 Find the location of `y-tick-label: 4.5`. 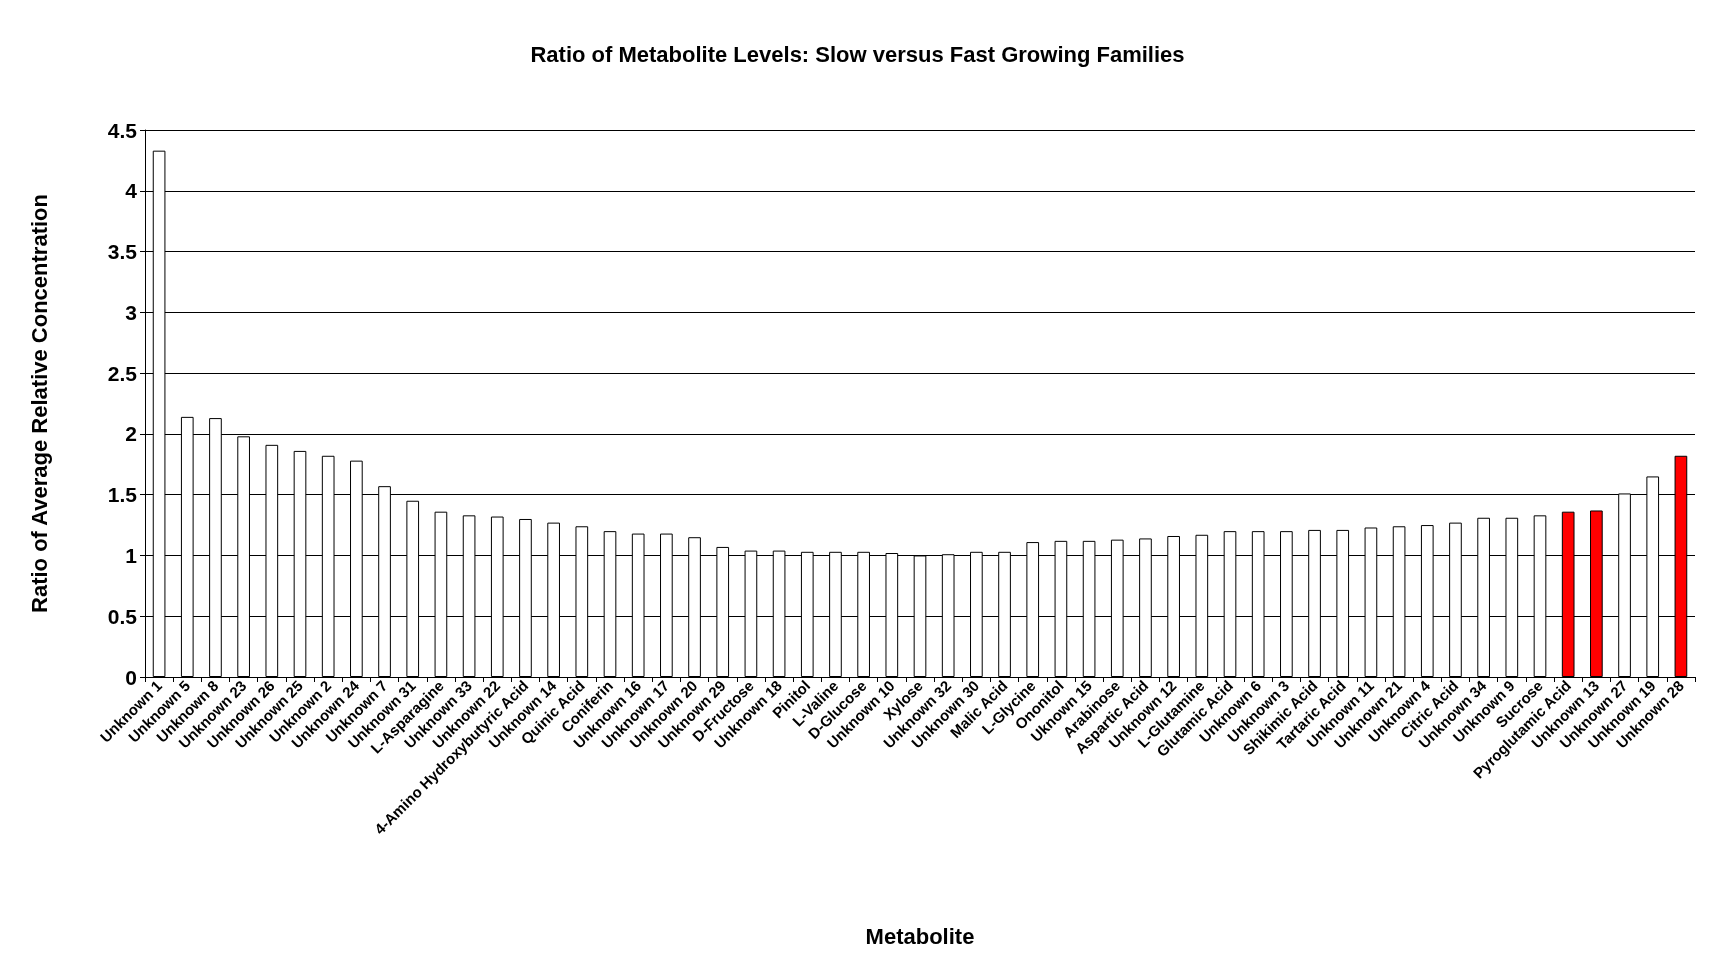

y-tick-label: 4.5 is located at coordinates (122, 130).